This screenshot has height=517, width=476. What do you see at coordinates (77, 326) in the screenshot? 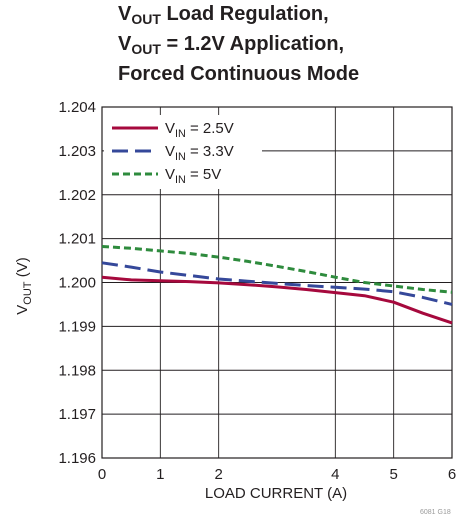
I see `y-tick-label: 1.199` at bounding box center [77, 326].